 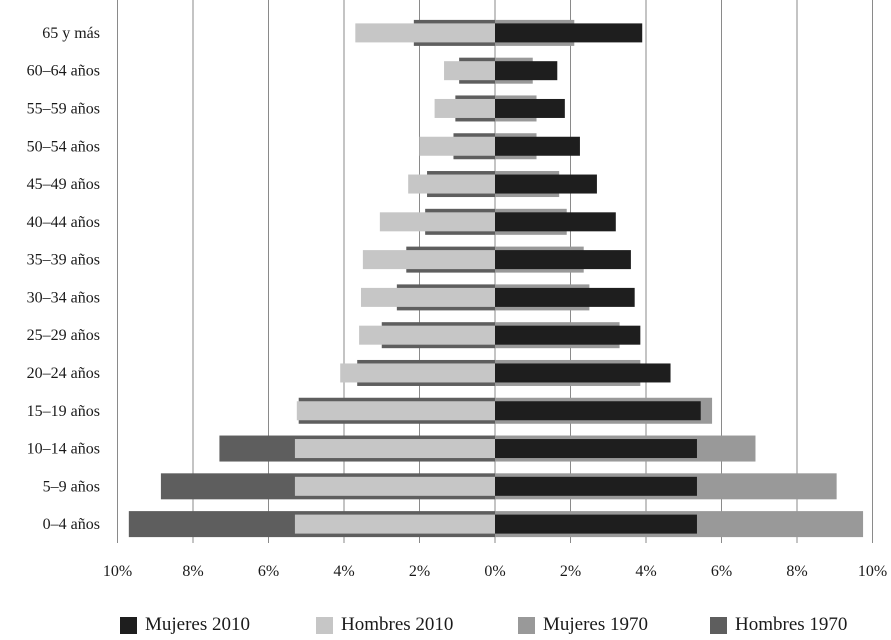 What do you see at coordinates (63, 260) in the screenshot?
I see `y-tick-label: 35–39 años` at bounding box center [63, 260].